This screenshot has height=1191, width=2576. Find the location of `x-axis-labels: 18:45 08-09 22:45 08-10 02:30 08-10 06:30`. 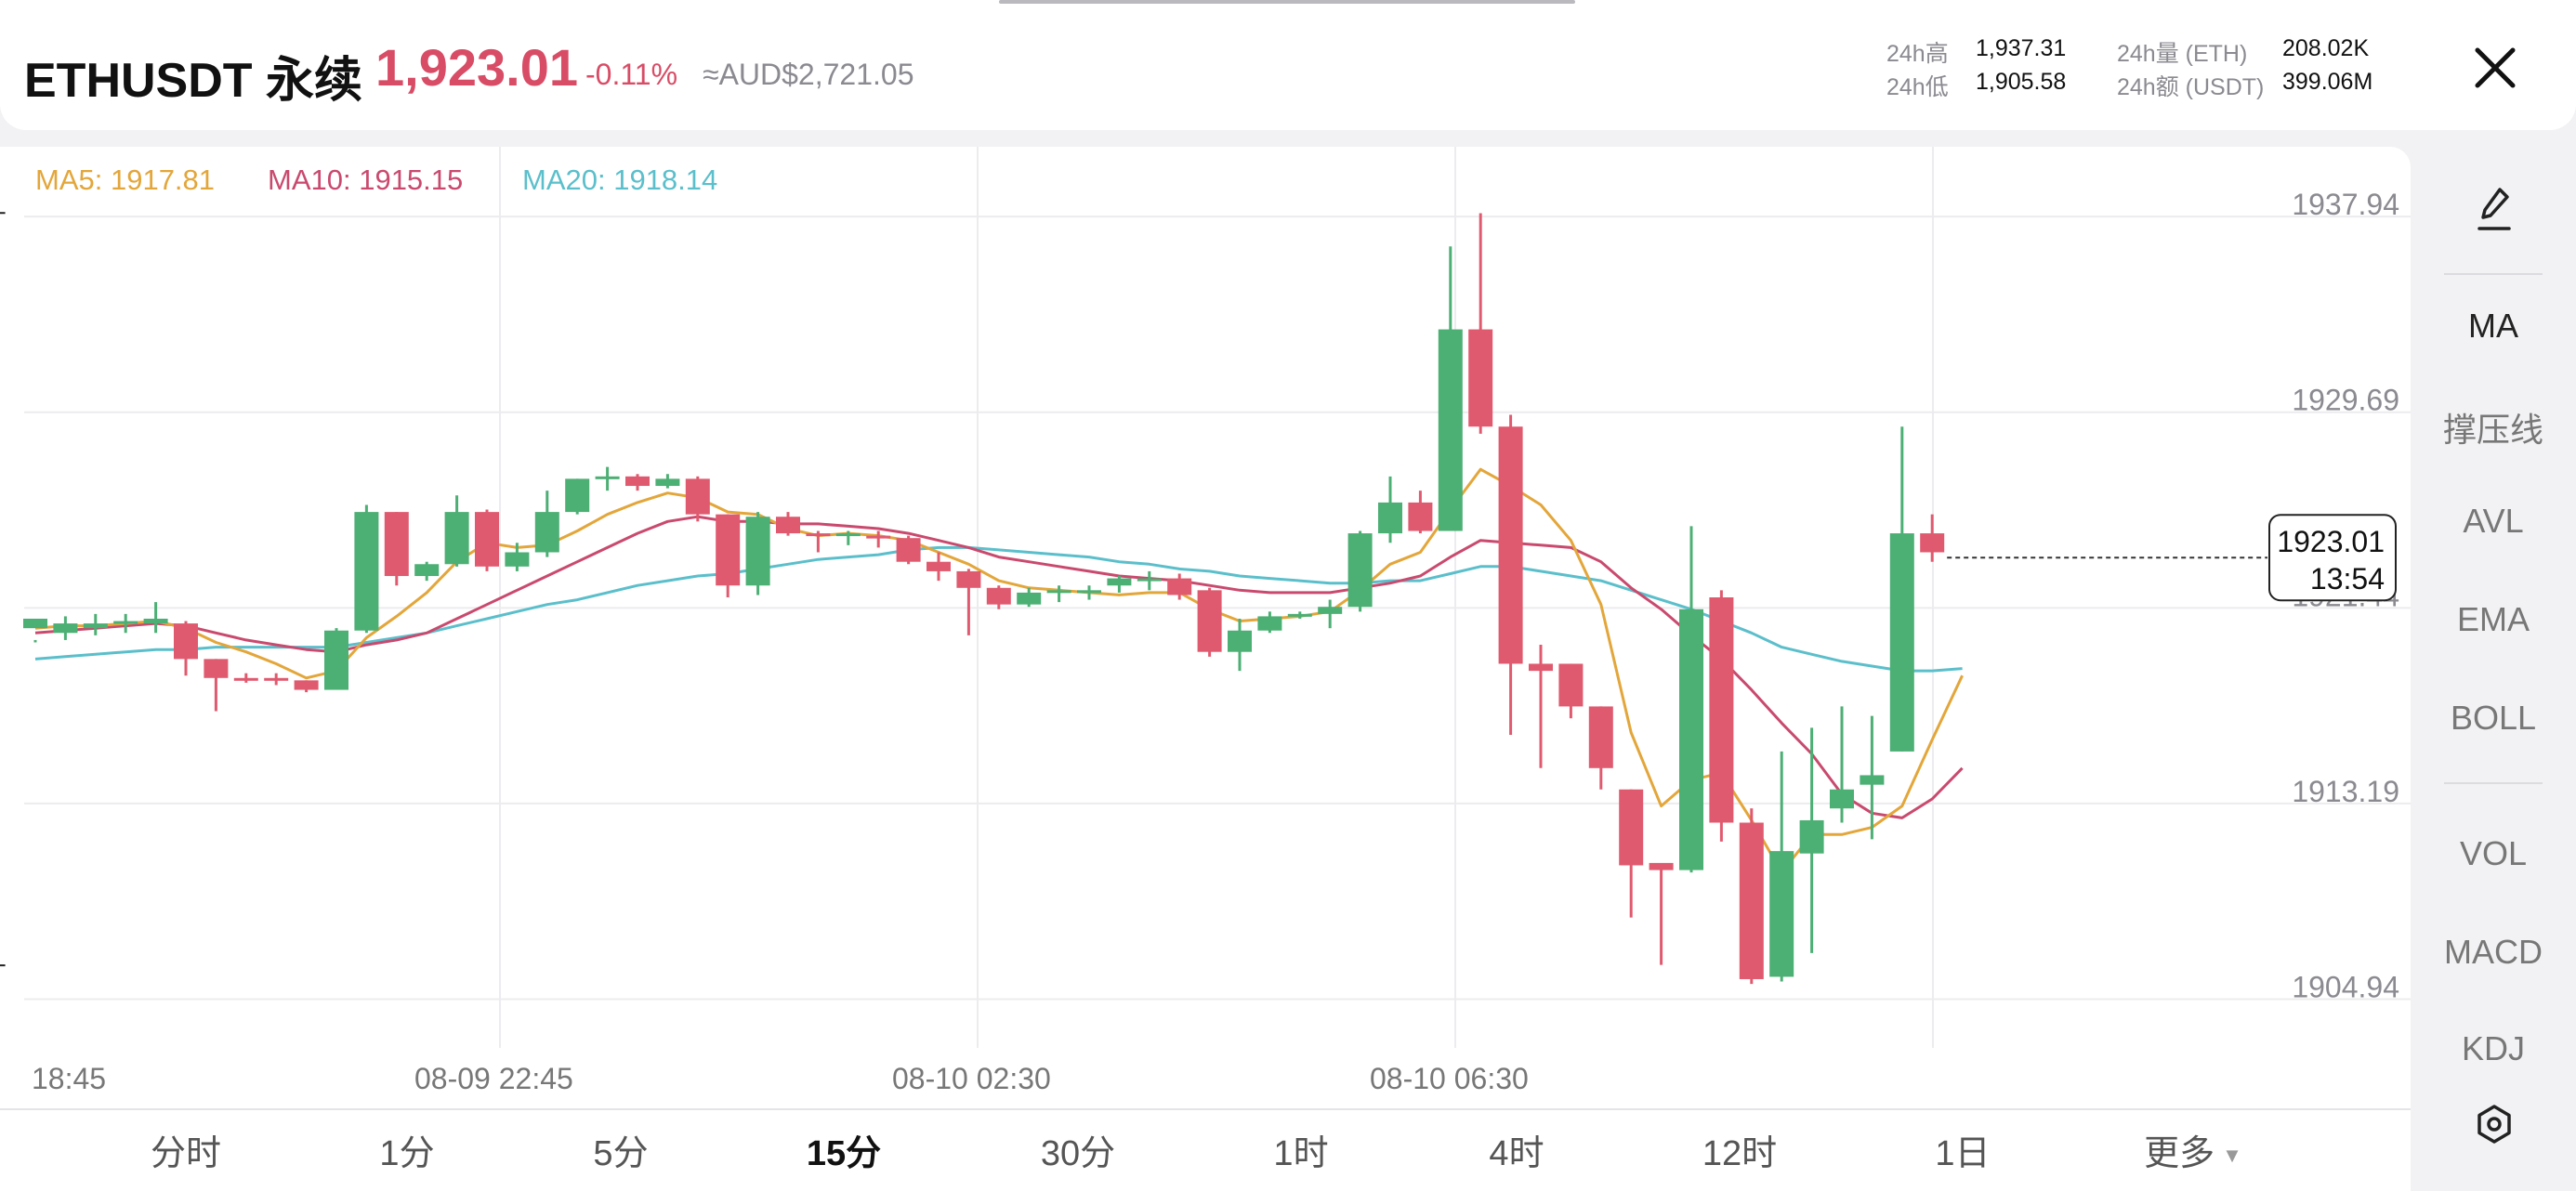

x-axis-labels: 18:45 08-09 22:45 08-10 02:30 08-10 06:30 is located at coordinates (780, 1079).